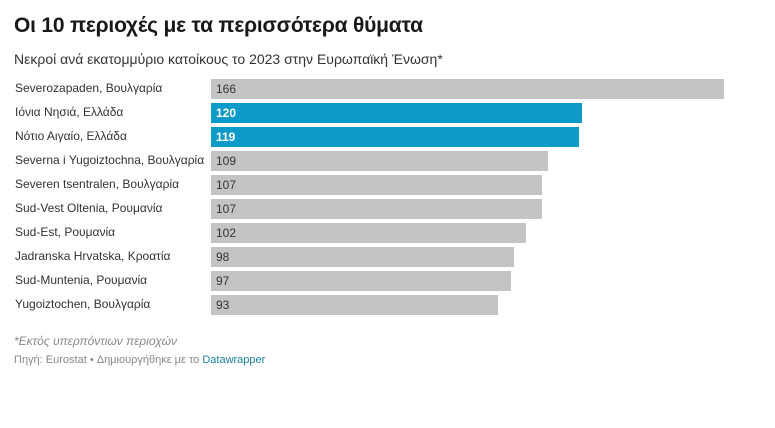 Image resolution: width=775 pixels, height=428 pixels. What do you see at coordinates (223, 305) in the screenshot?
I see `value-label: 93` at bounding box center [223, 305].